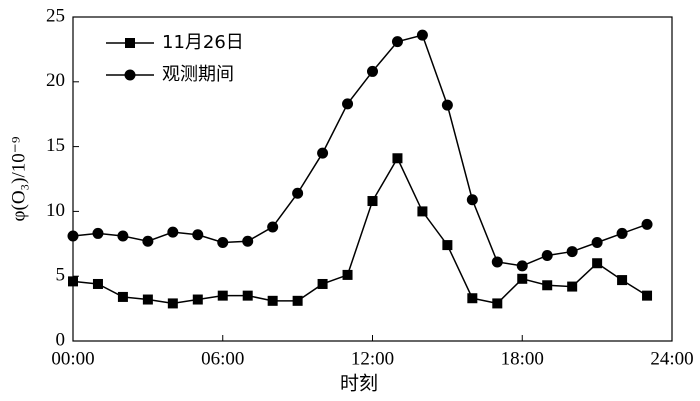 Image resolution: width=700 pixels, height=401 pixels. Describe the element at coordinates (72, 358) in the screenshot. I see `x-tick-label: 00:00` at that location.